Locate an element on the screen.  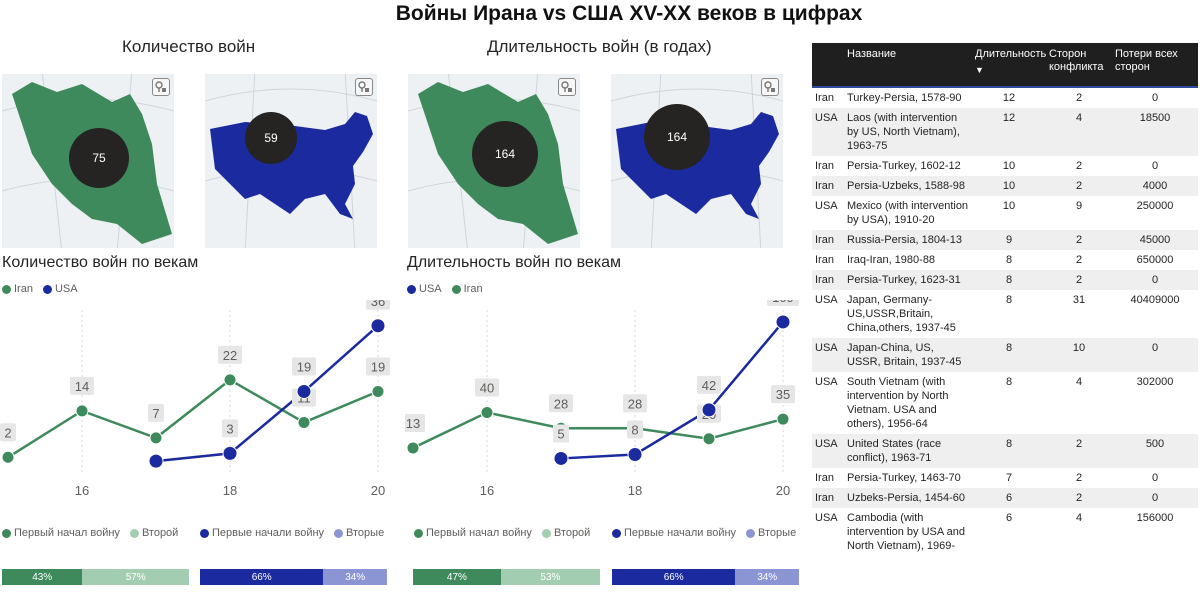
cell-name: Russia-Persia, 1804-13 is located at coordinates (908, 240).